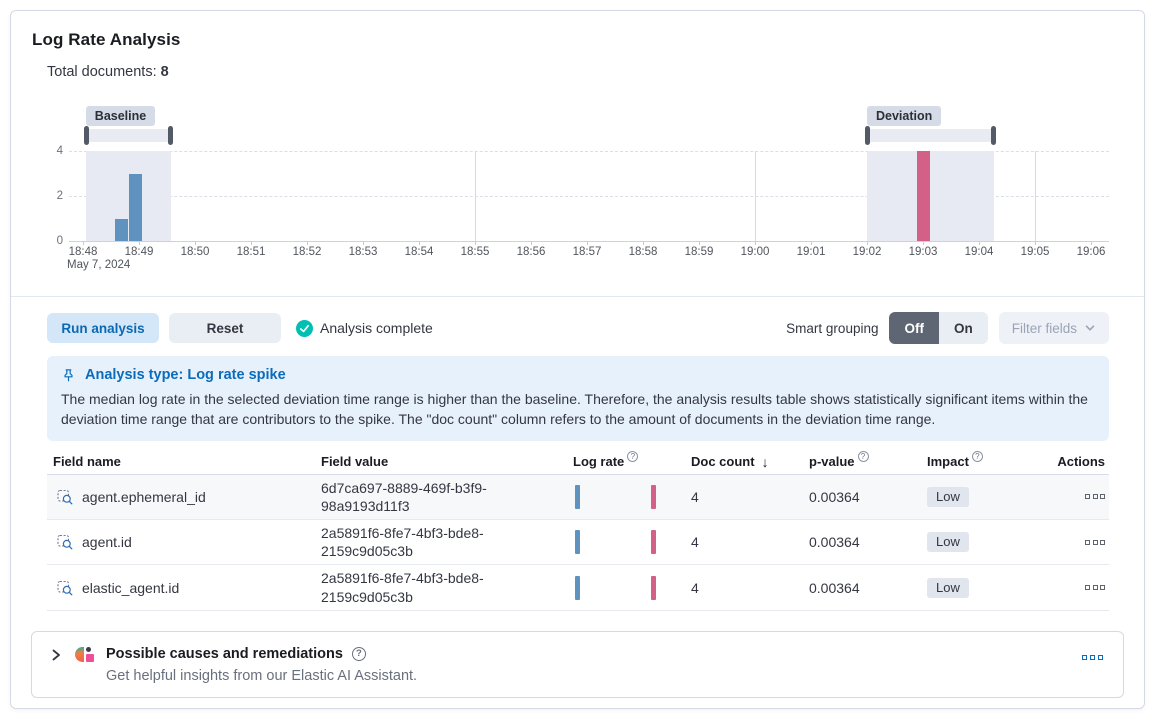  Describe the element at coordinates (619, 588) in the screenshot. I see `log-rate-sparkline` at that location.